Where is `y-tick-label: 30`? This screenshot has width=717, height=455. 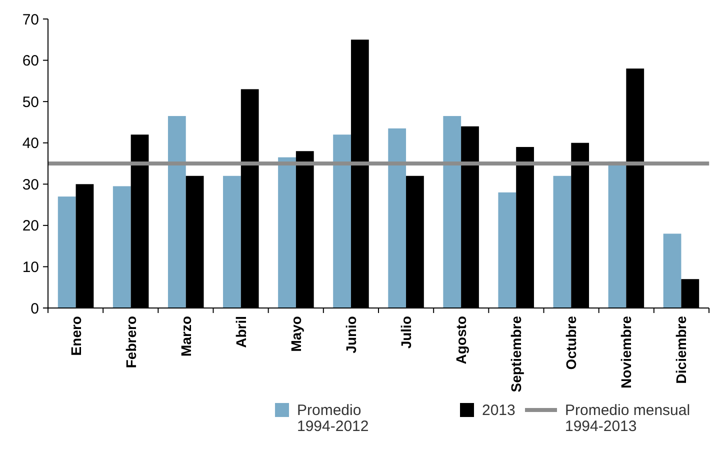
y-tick-label: 30 is located at coordinates (30, 185).